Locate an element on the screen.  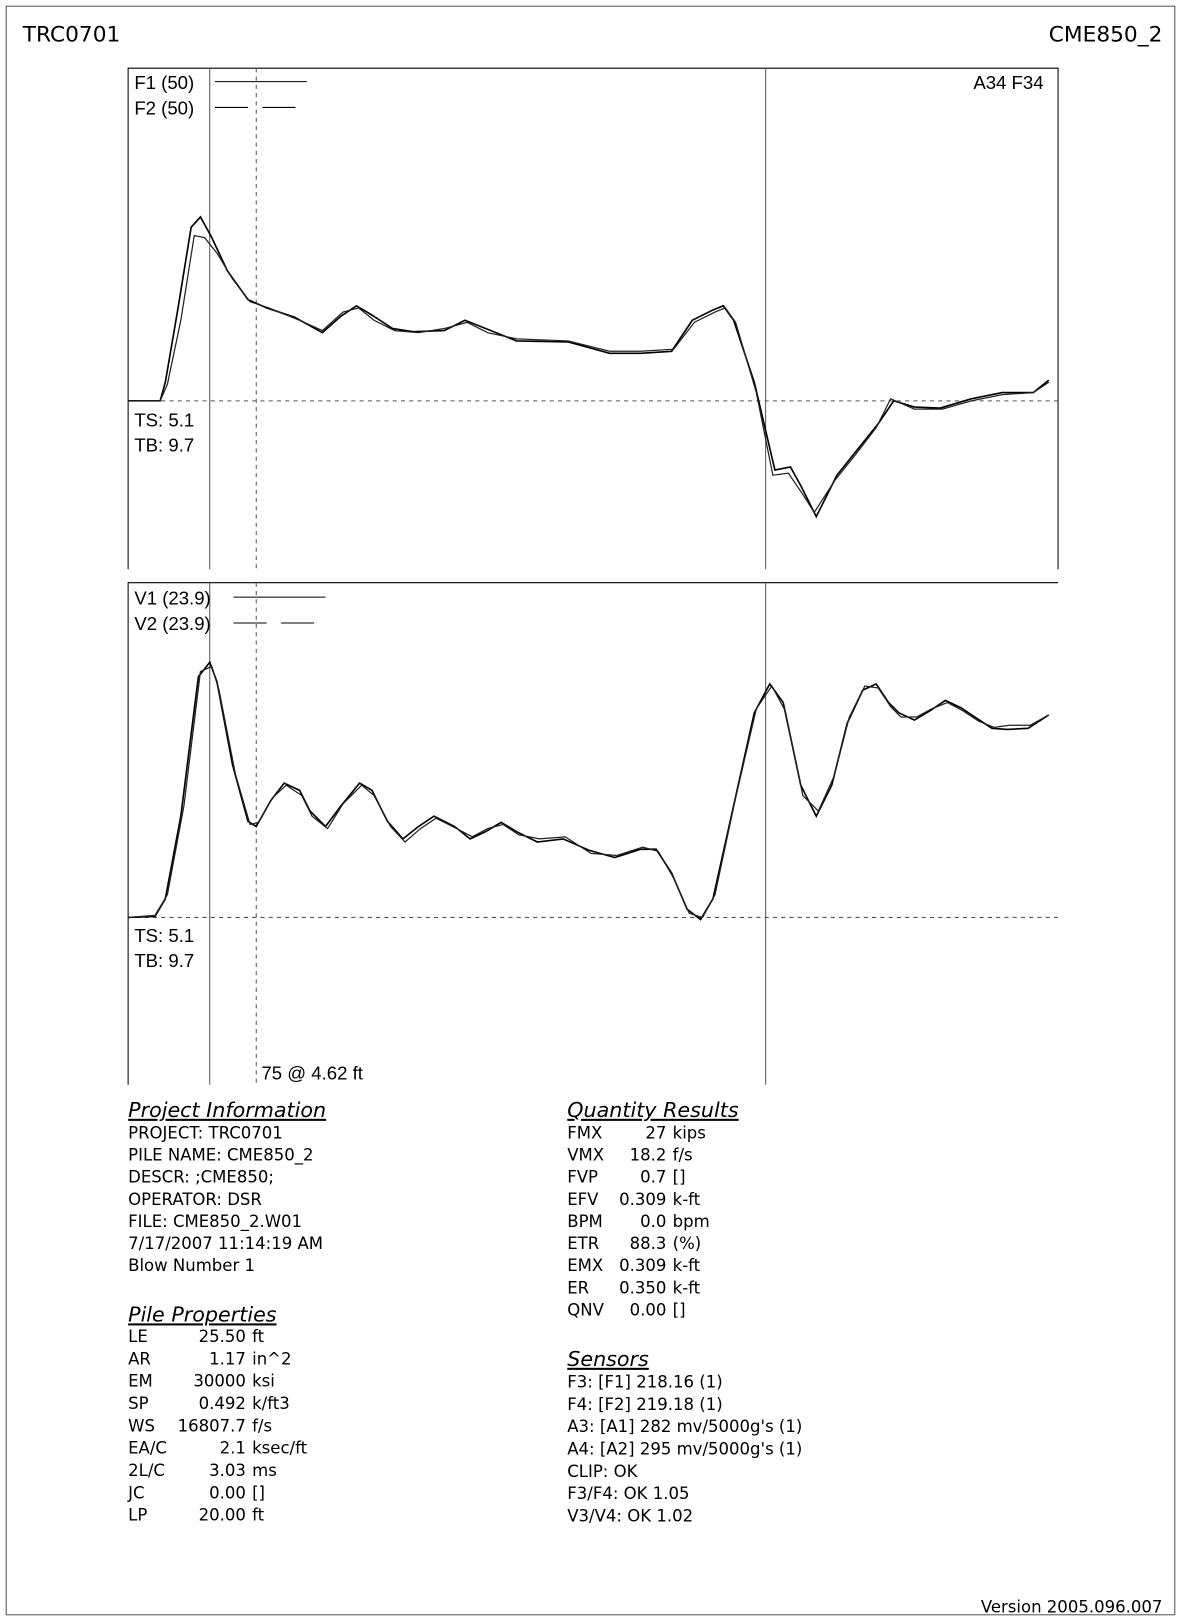
row-value: 0.7 is located at coordinates (653, 1177).